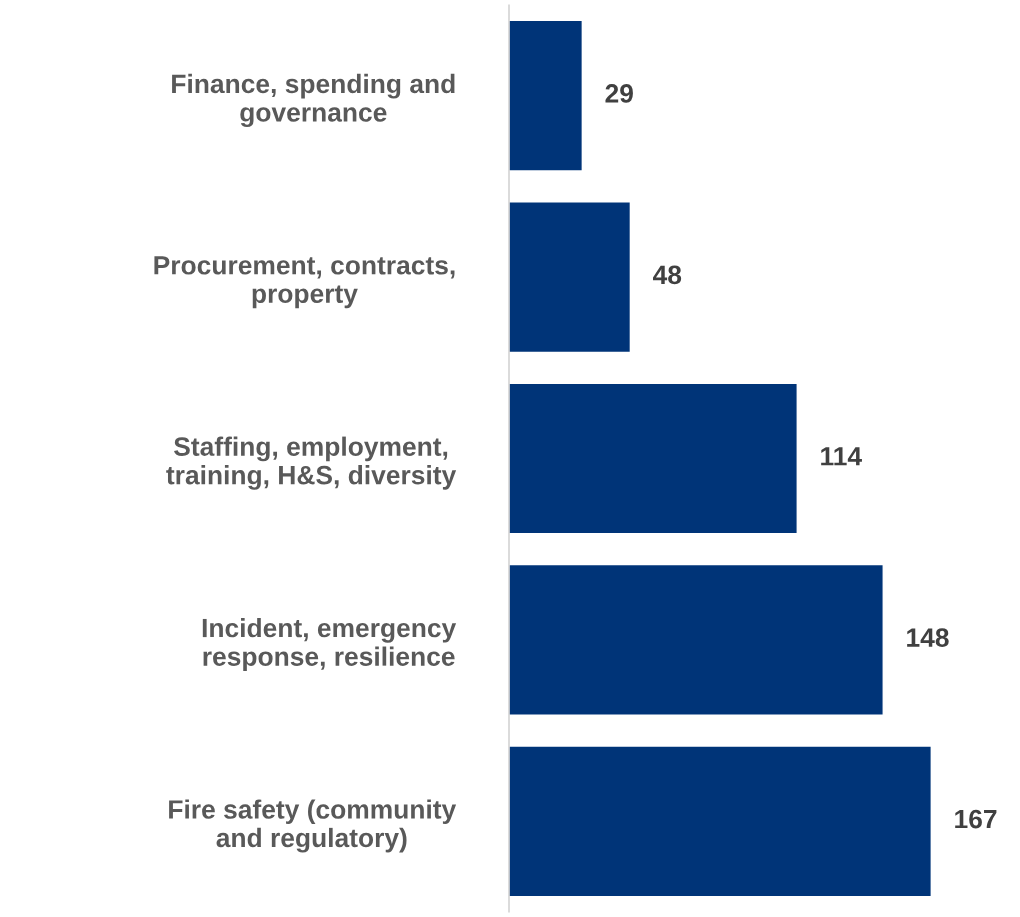 The width and height of the screenshot is (1020, 917). What do you see at coordinates (841, 456) in the screenshot?
I see `data-label: 114` at bounding box center [841, 456].